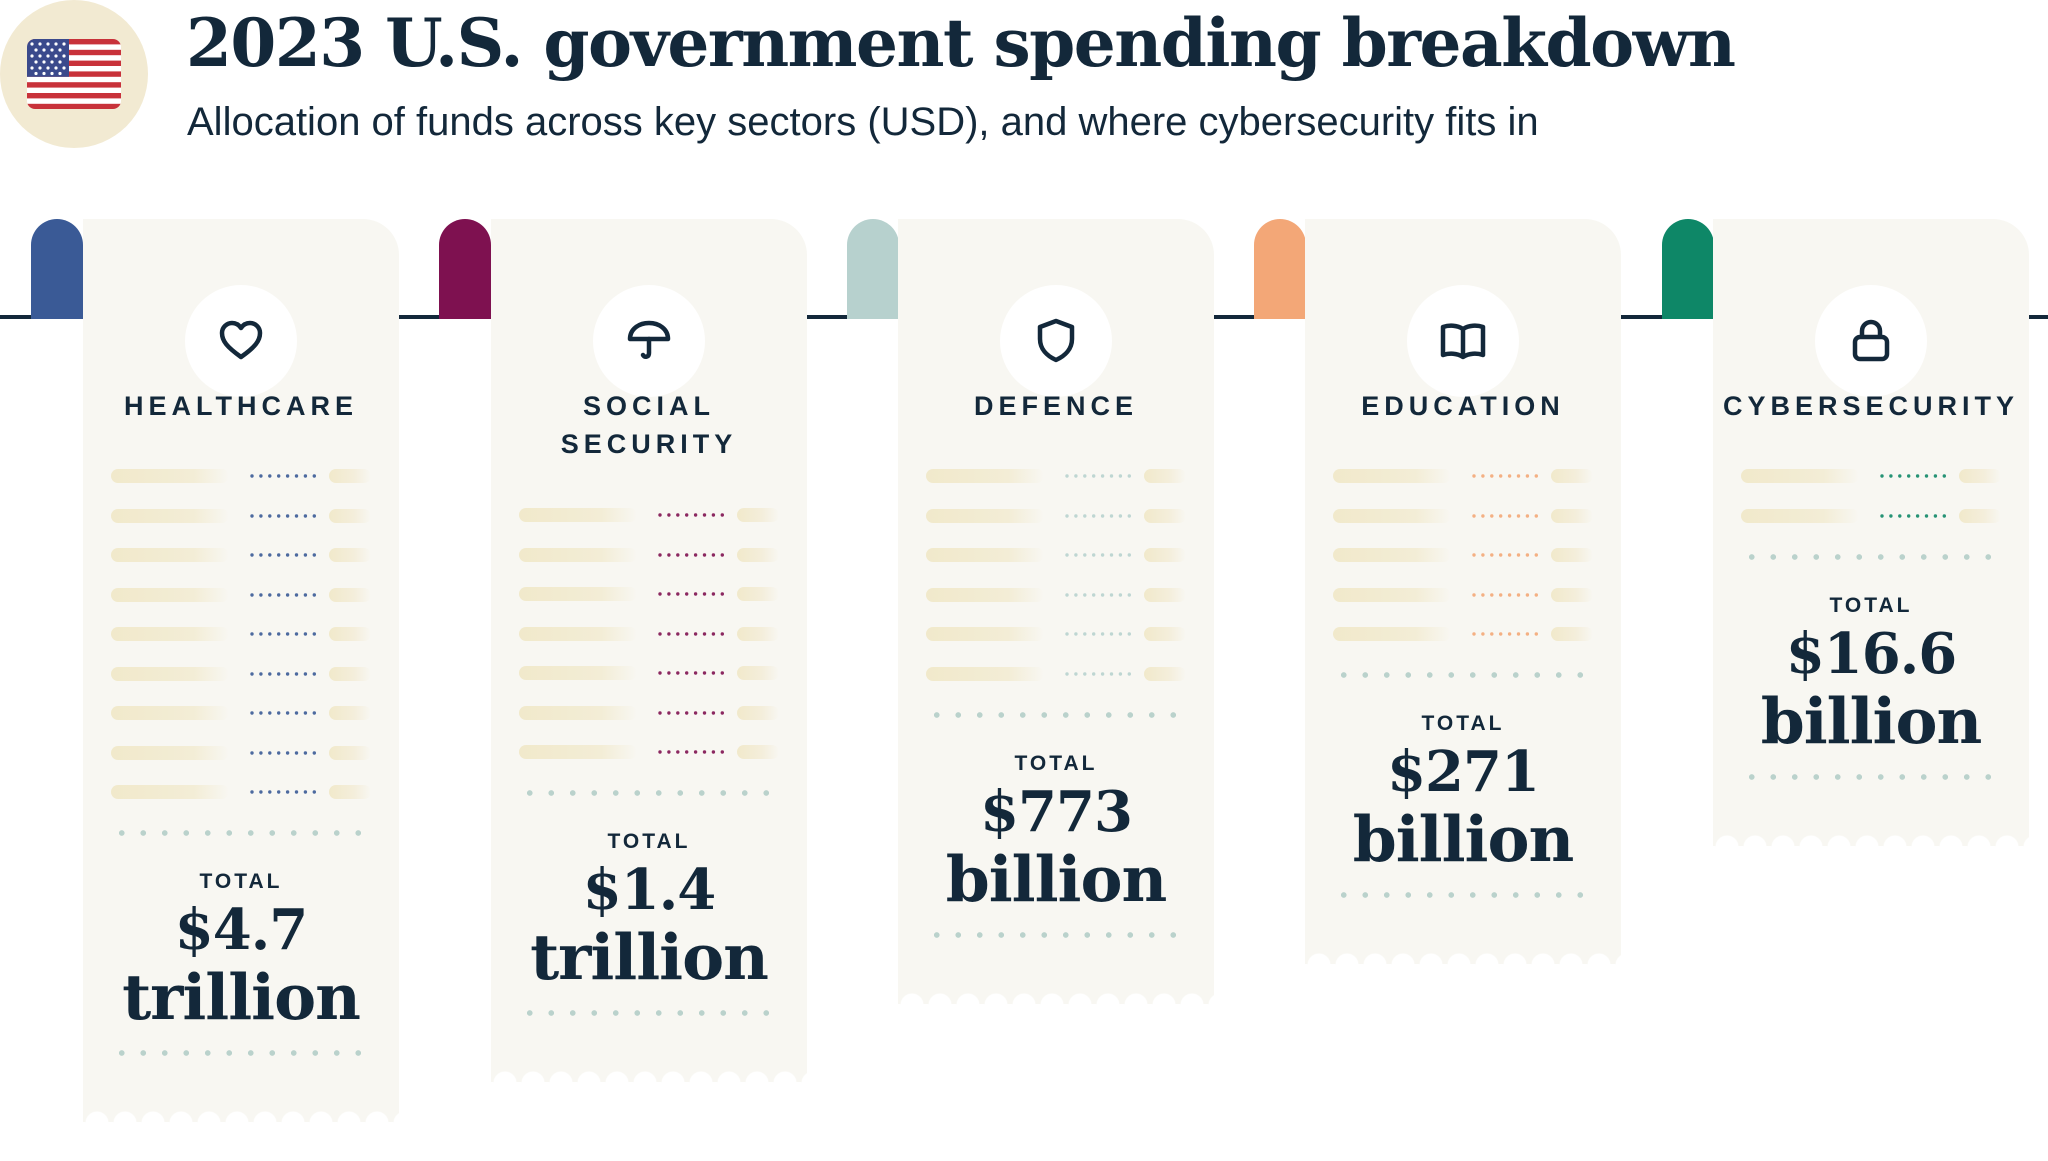 This screenshot has width=2048, height=1161. I want to click on heart-icon, so click(241, 340).